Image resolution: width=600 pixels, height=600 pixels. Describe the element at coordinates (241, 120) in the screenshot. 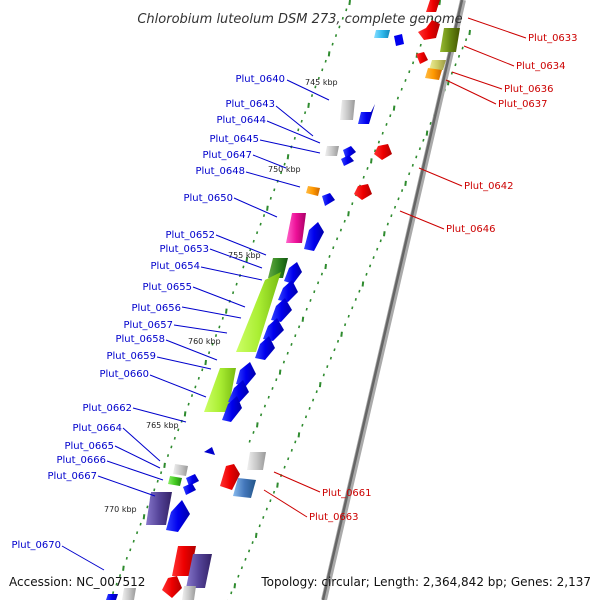

I see `gene-label-plut-0644: Plut_0644` at that location.